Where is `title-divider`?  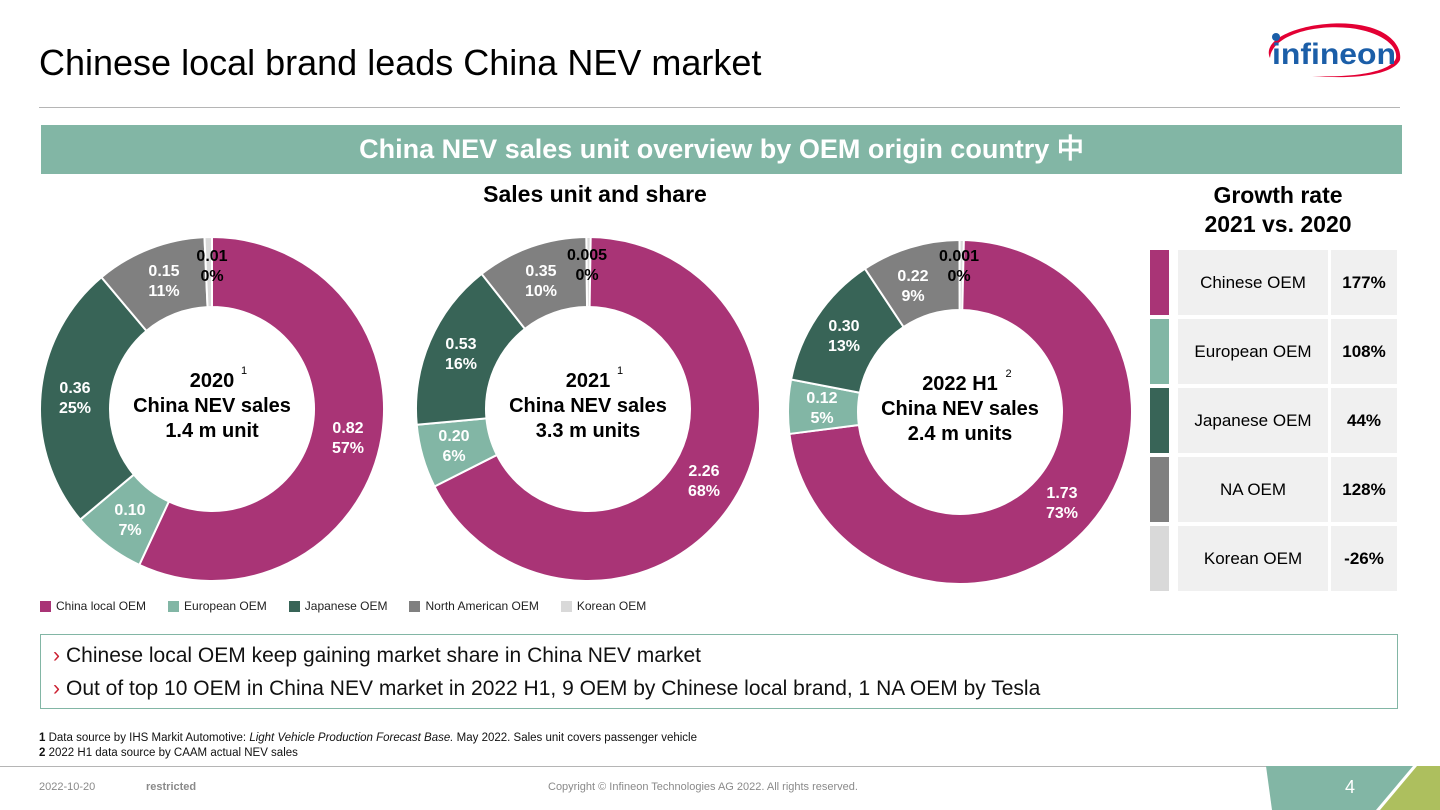 title-divider is located at coordinates (719, 107).